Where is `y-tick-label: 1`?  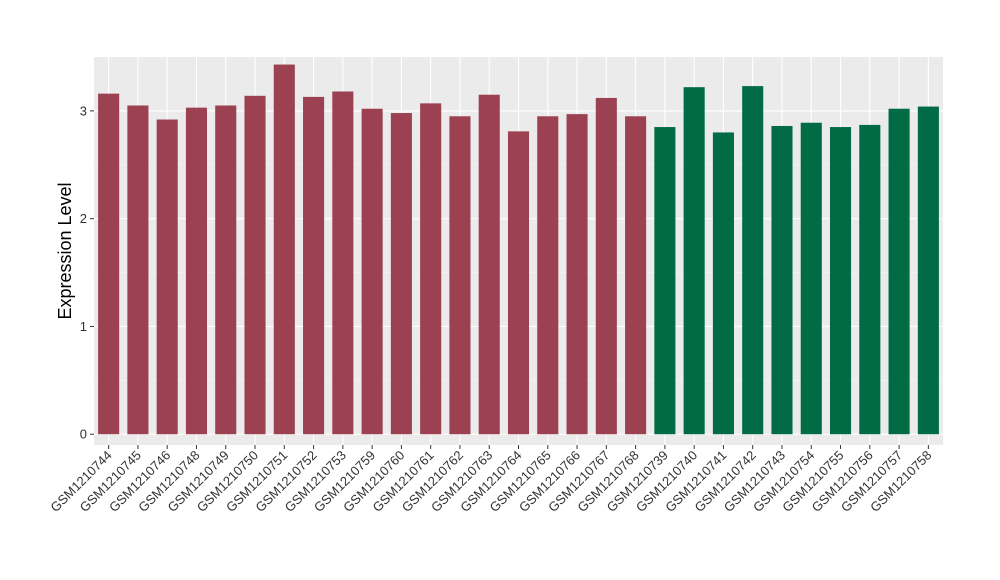
y-tick-label: 1 is located at coordinates (83, 326).